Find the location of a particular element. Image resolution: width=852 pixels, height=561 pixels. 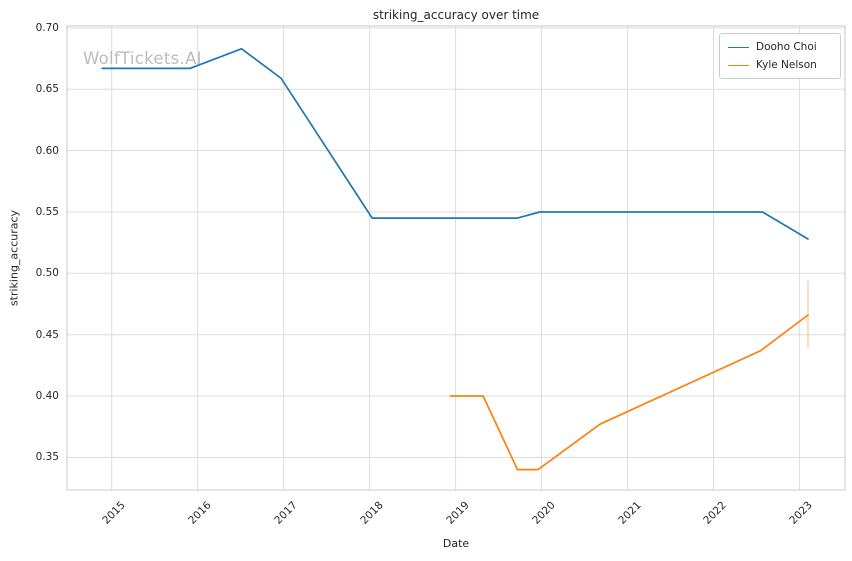

y-axis-label: striking_accuracy is located at coordinates (14, 258).